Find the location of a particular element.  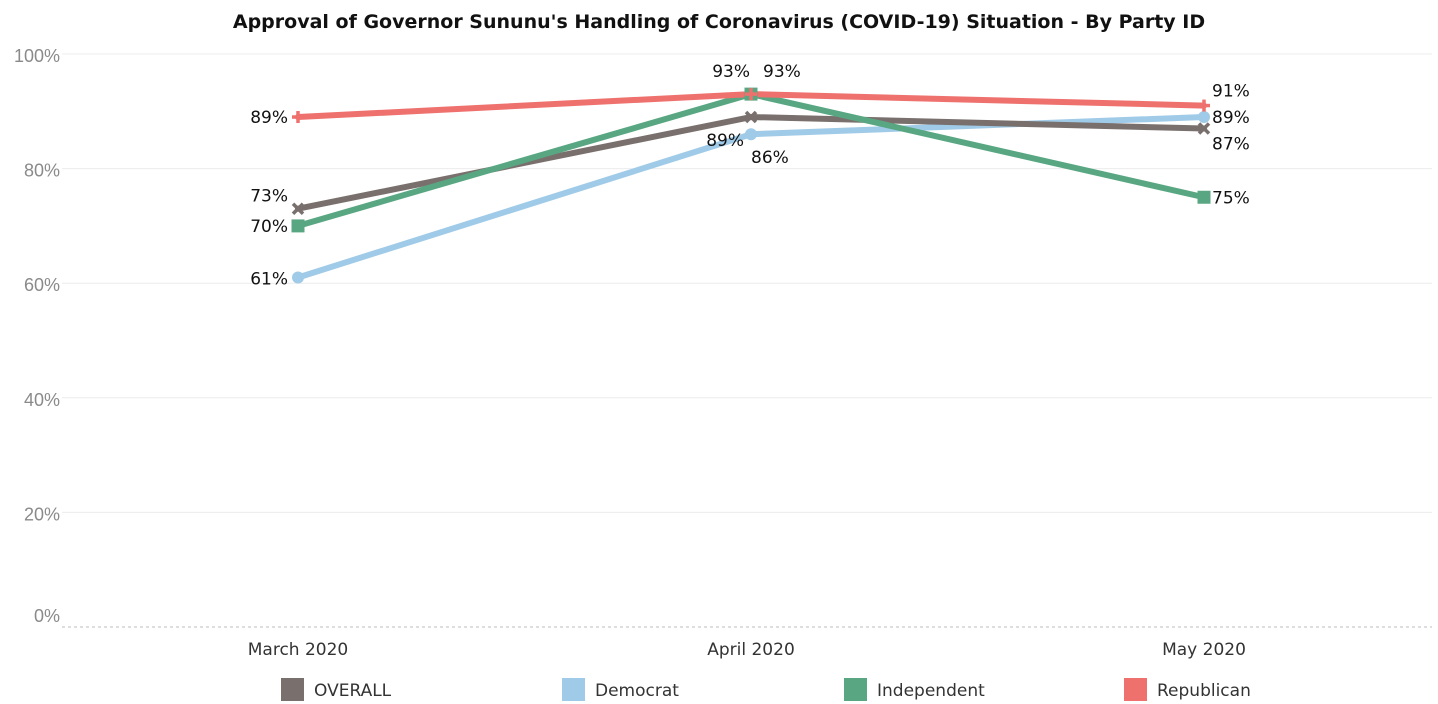

data-label: 61% is located at coordinates (269, 279).